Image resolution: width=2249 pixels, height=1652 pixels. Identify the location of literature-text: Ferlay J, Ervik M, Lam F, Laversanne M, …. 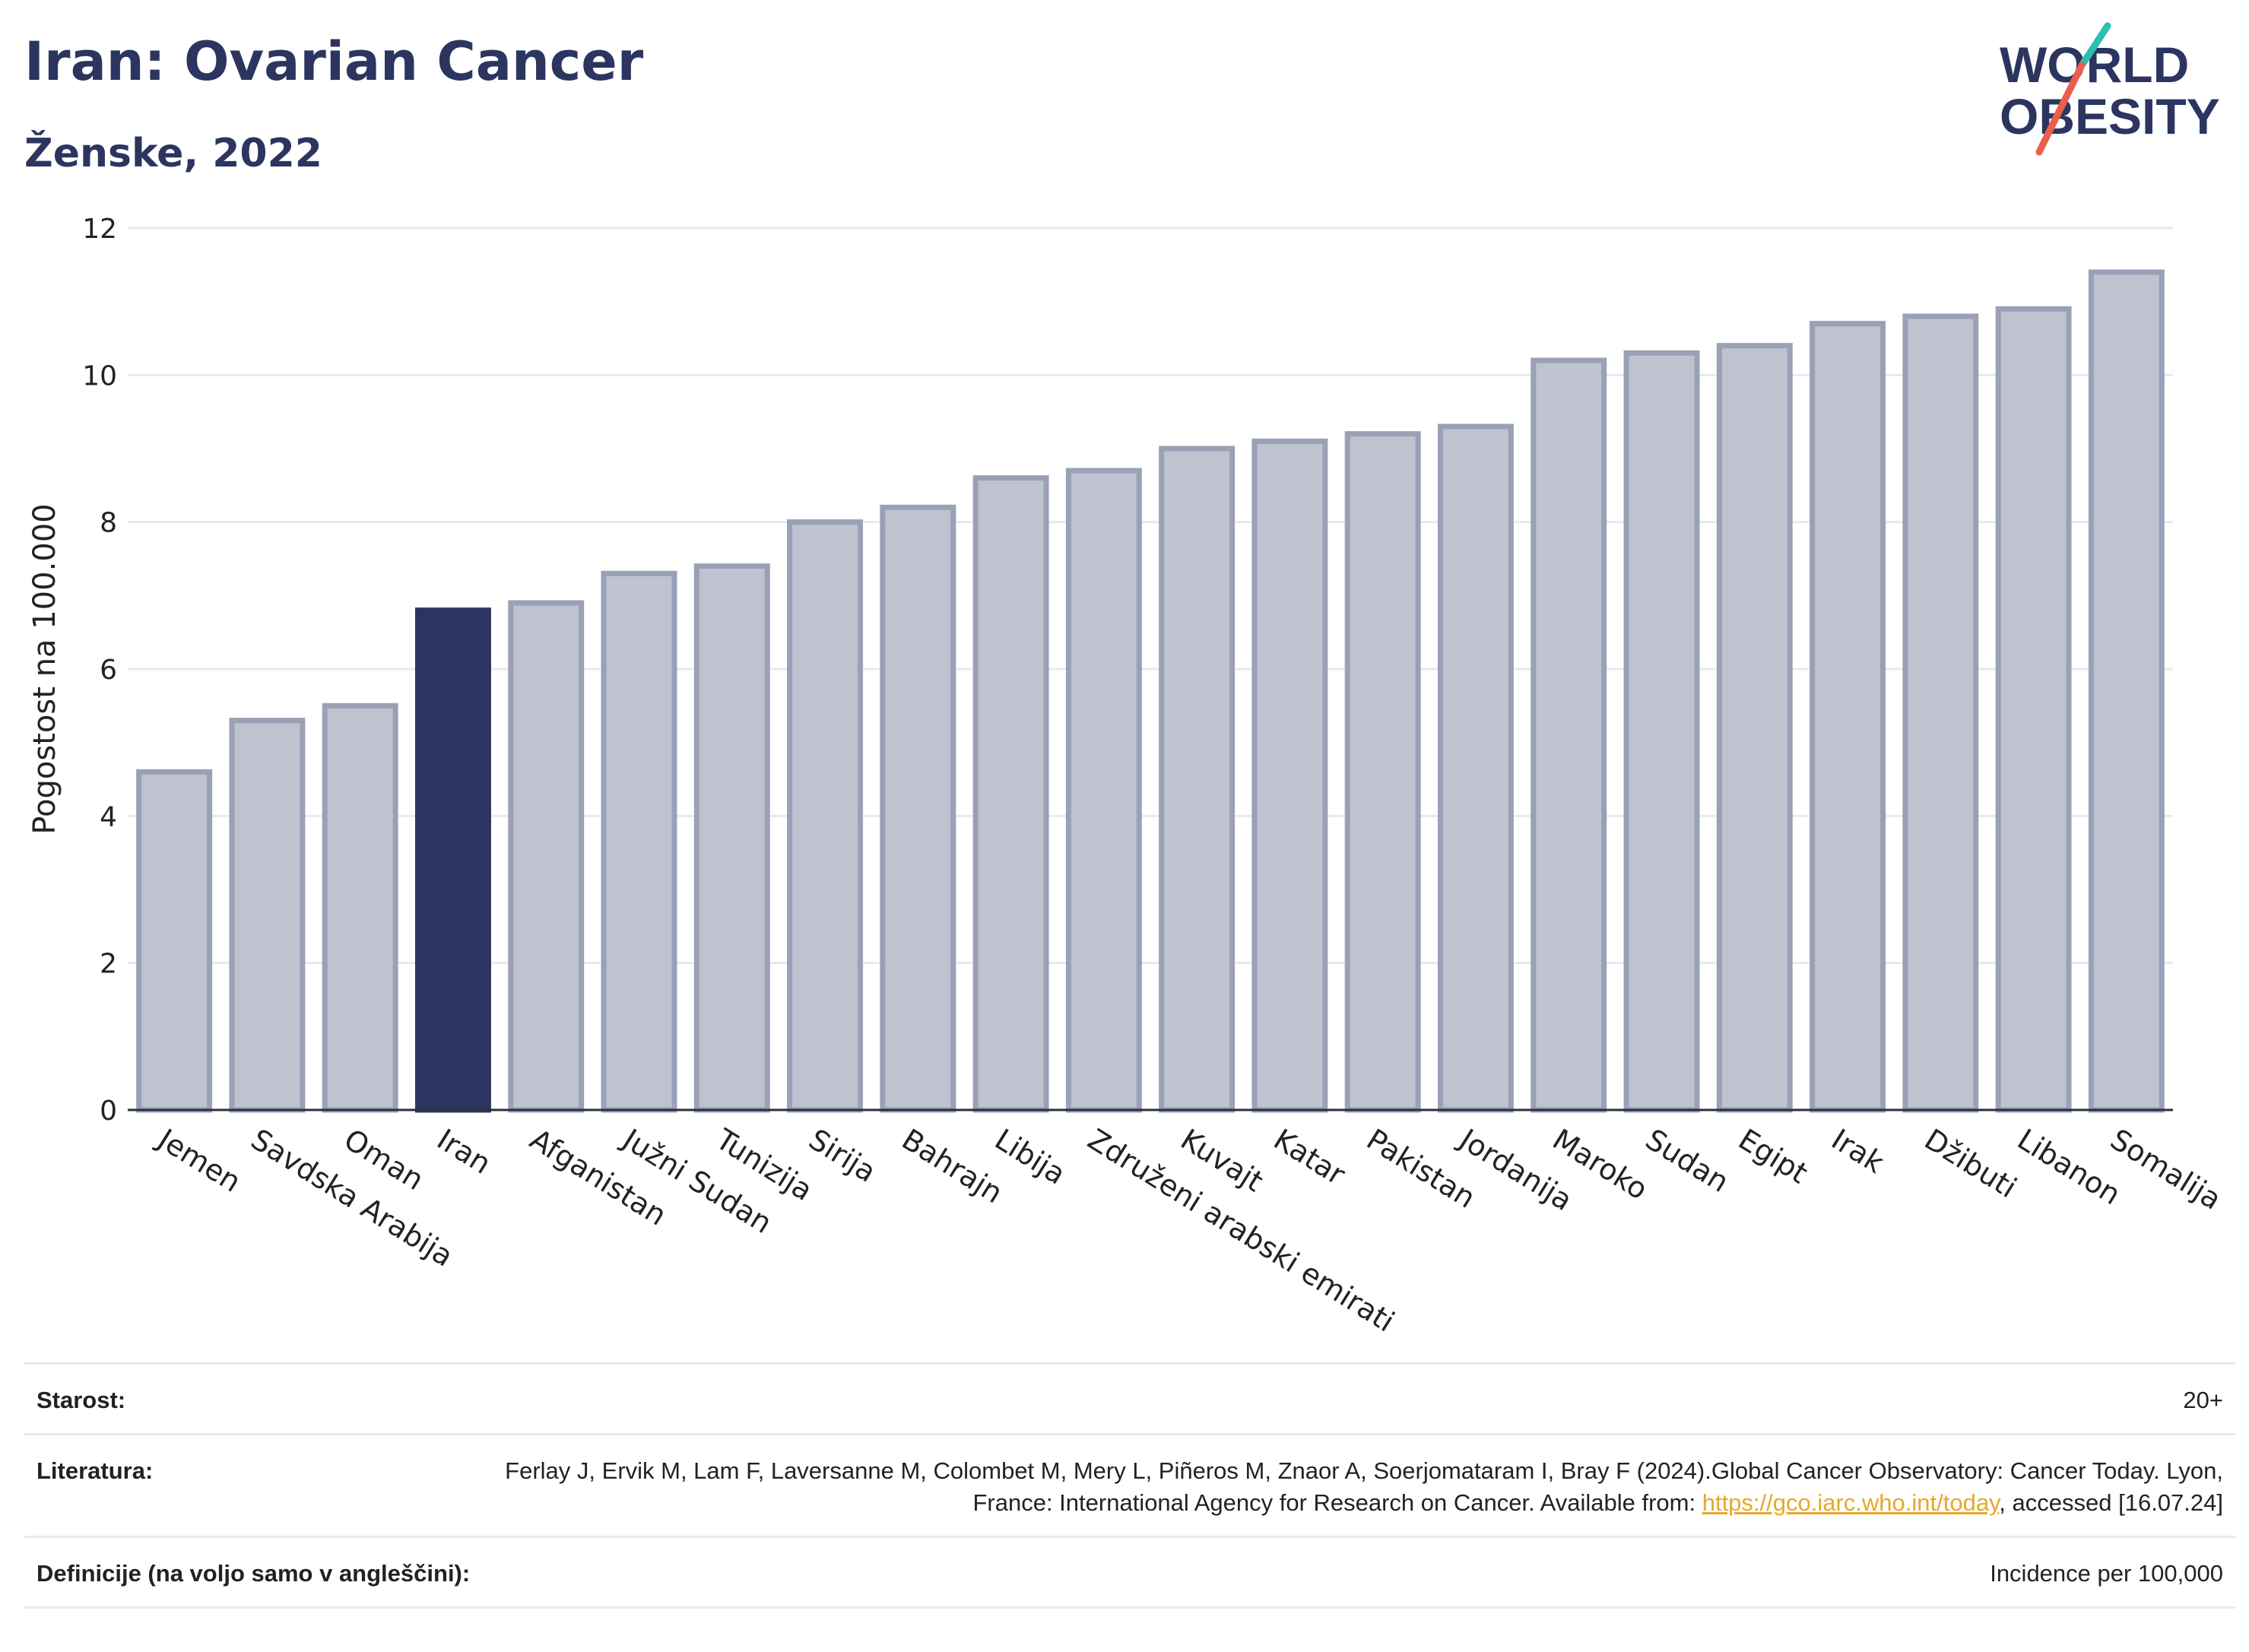
(1364, 1486).